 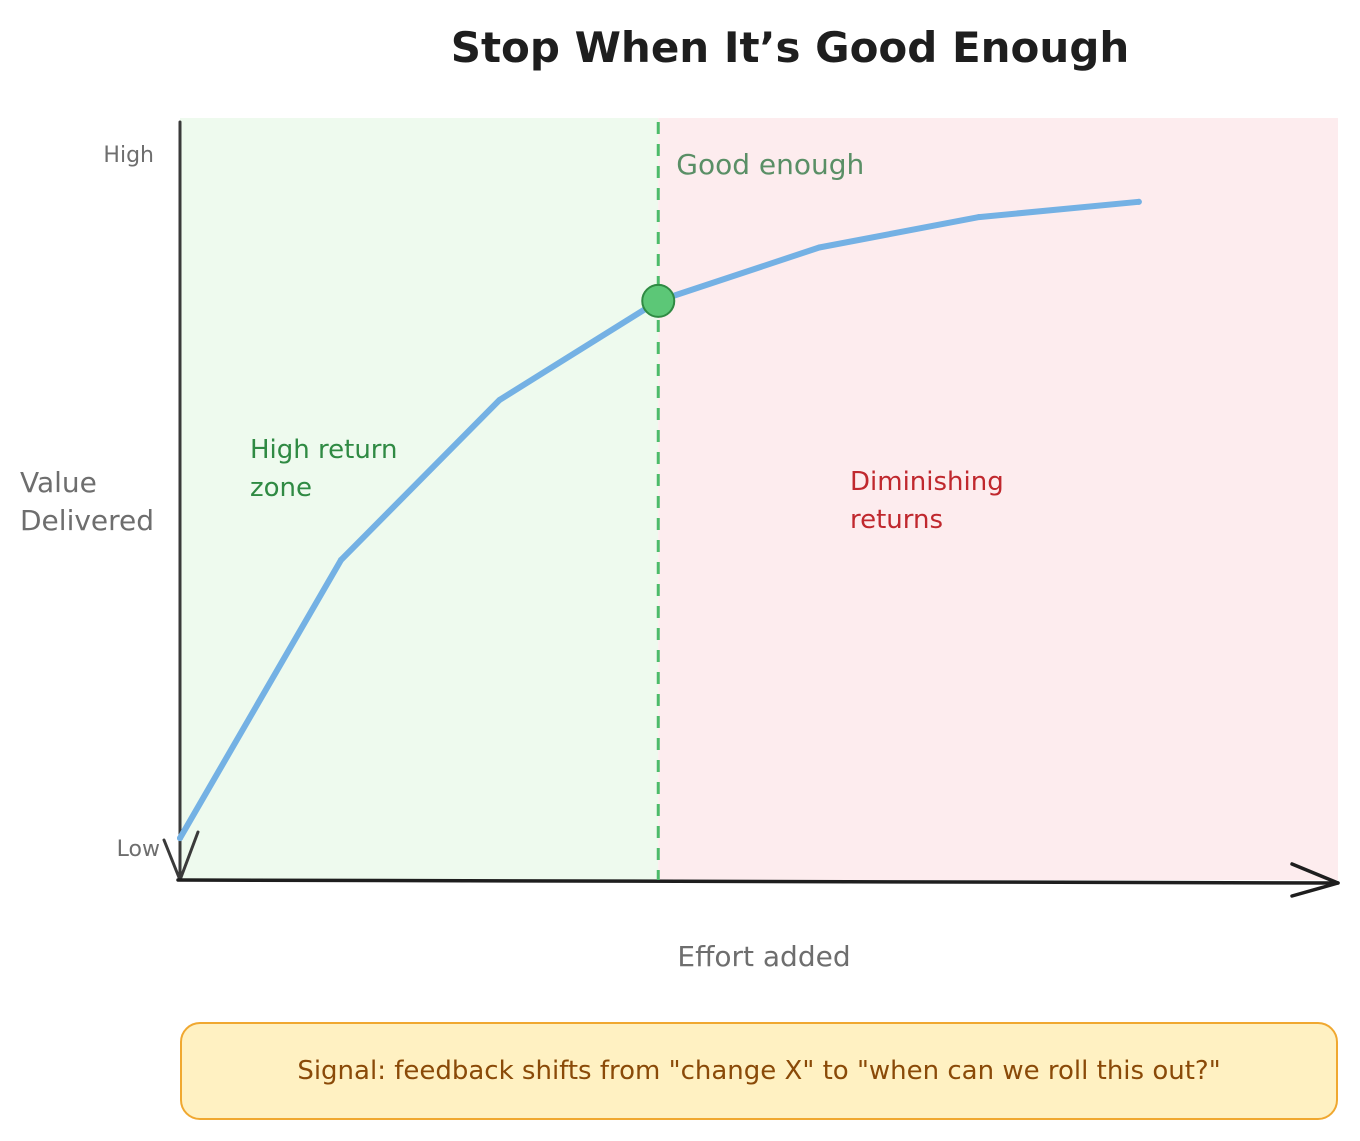 What do you see at coordinates (763, 956) in the screenshot?
I see `x-axis-label: Effort added` at bounding box center [763, 956].